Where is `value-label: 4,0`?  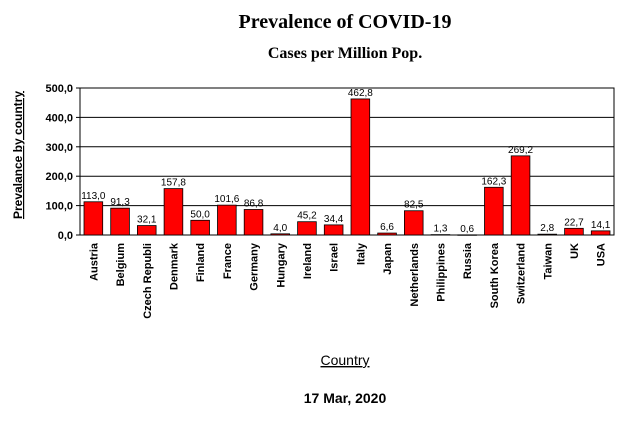 value-label: 4,0 is located at coordinates (280, 228).